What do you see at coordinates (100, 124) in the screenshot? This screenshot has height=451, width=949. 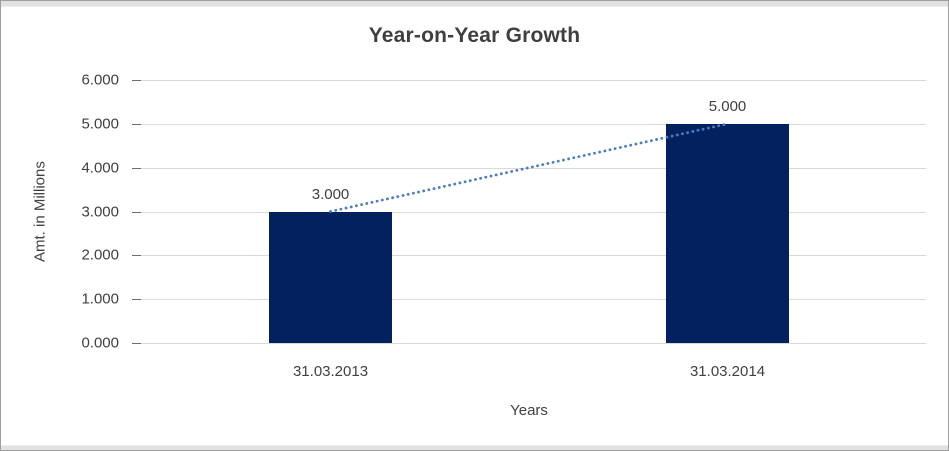 I see `y-tick-label: 5.000` at bounding box center [100, 124].